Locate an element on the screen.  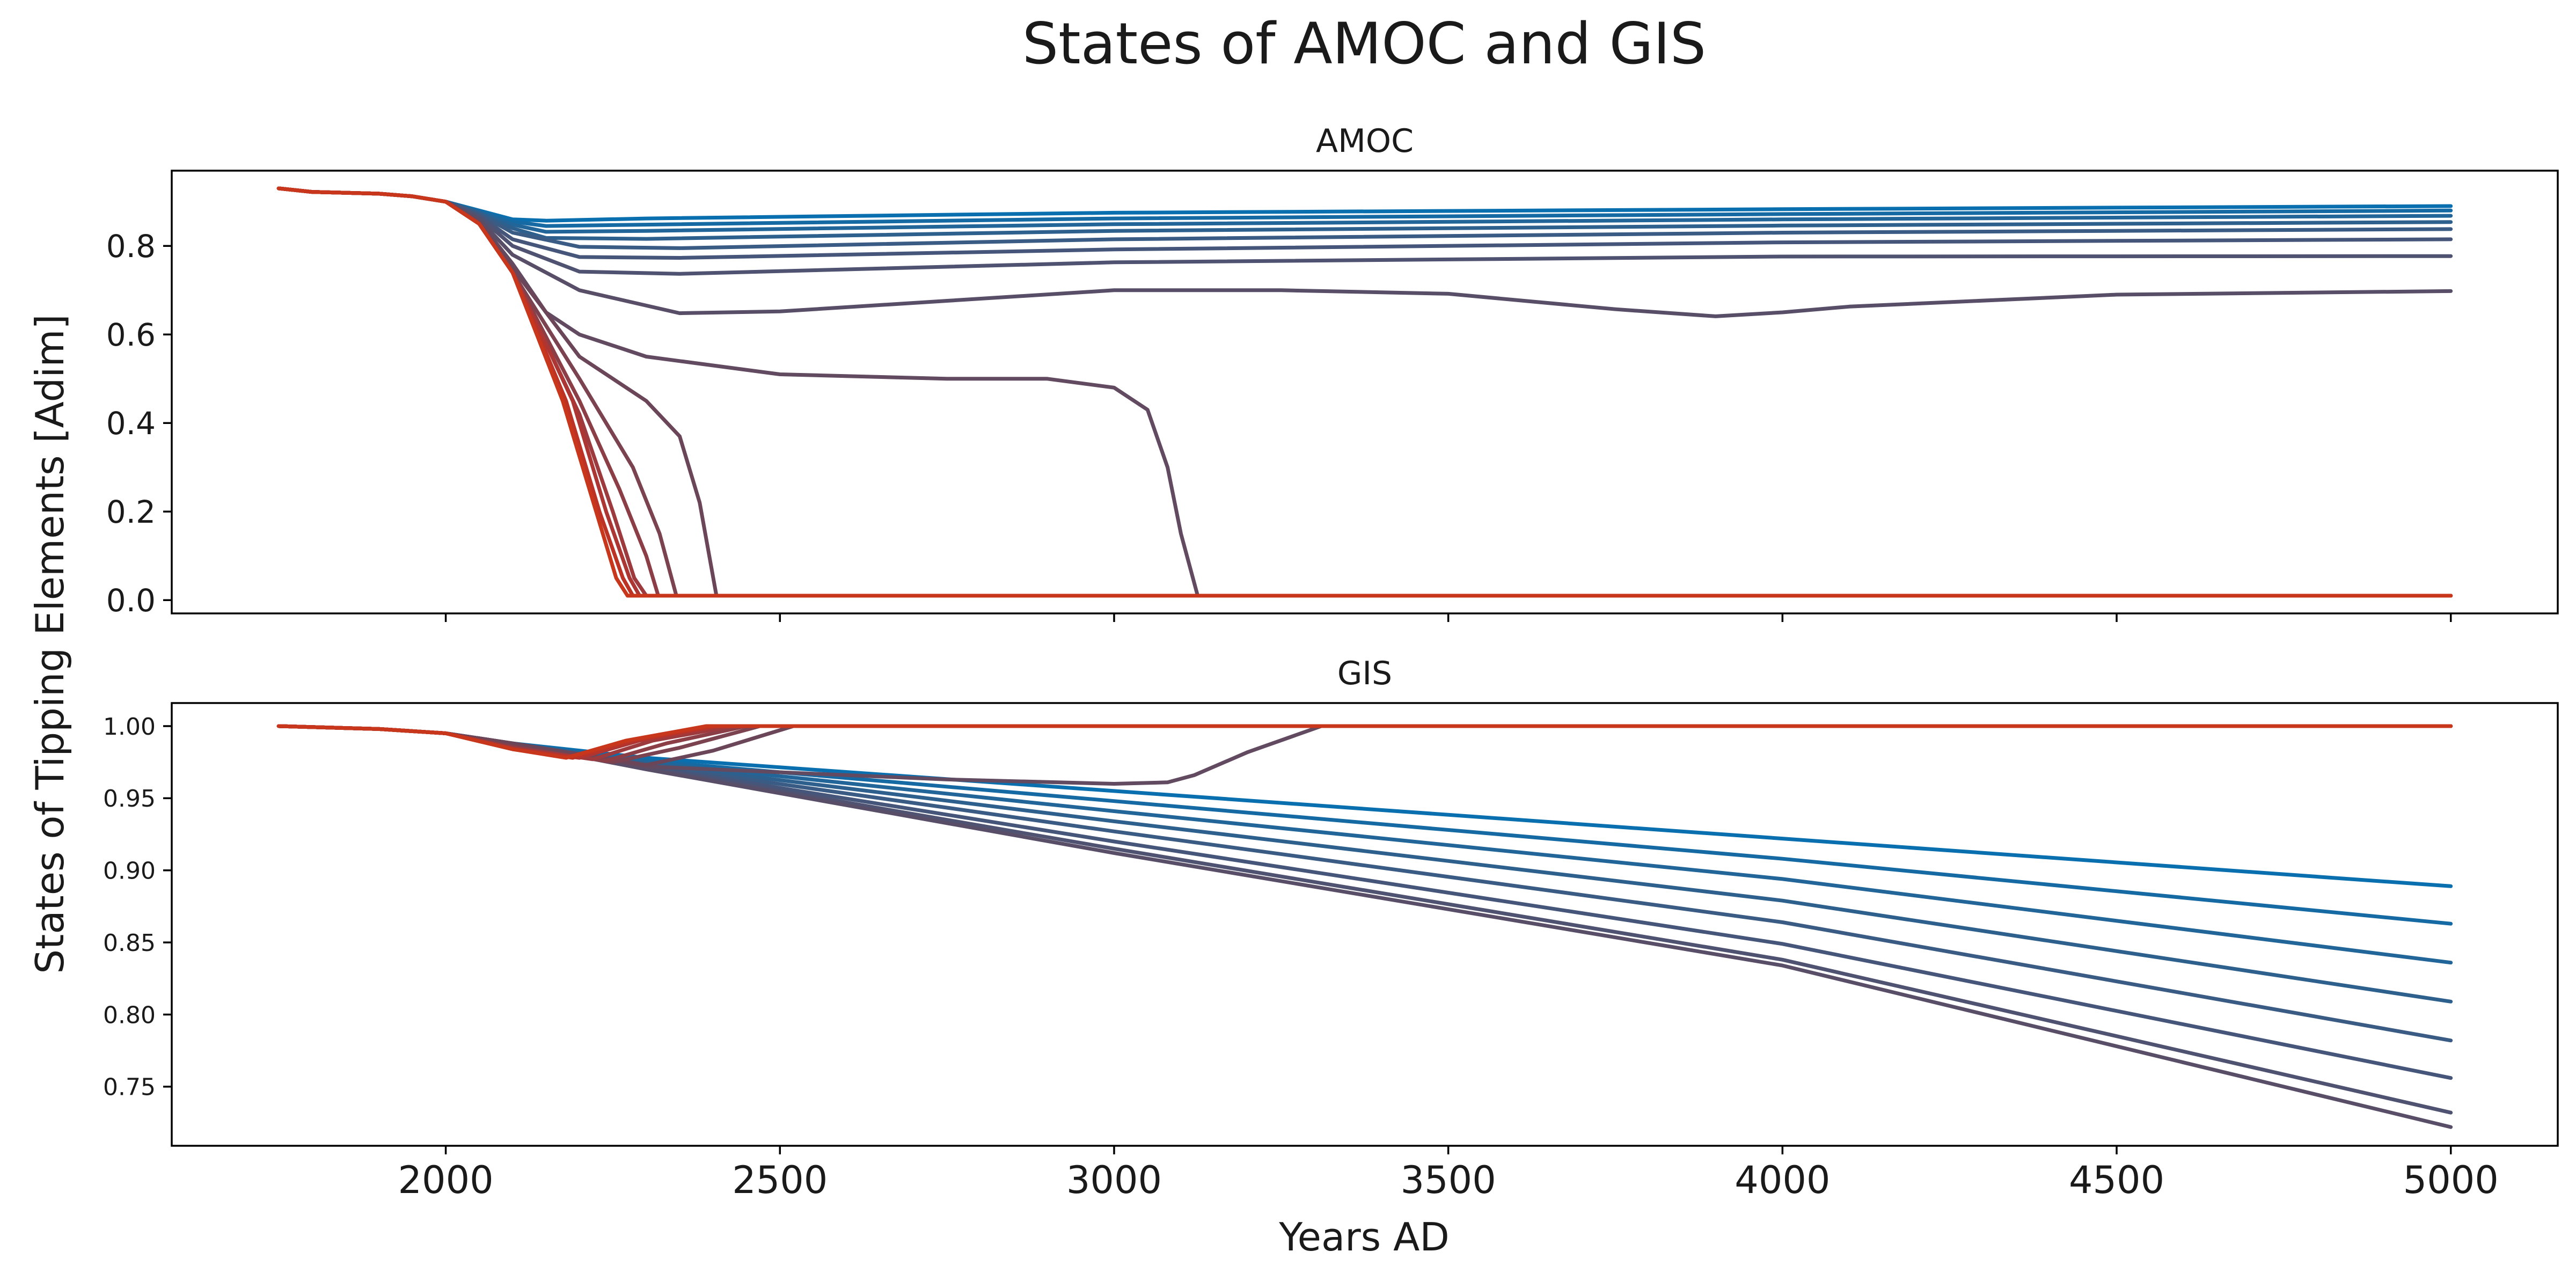
gis-y-tick-label: 0.90 is located at coordinates (129, 871).